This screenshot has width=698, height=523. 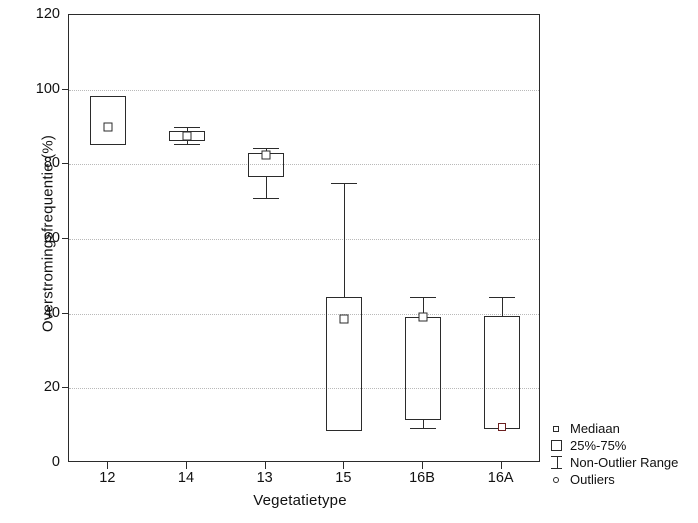 What do you see at coordinates (47, 88) in the screenshot?
I see `y-tick-label: 100` at bounding box center [47, 88].